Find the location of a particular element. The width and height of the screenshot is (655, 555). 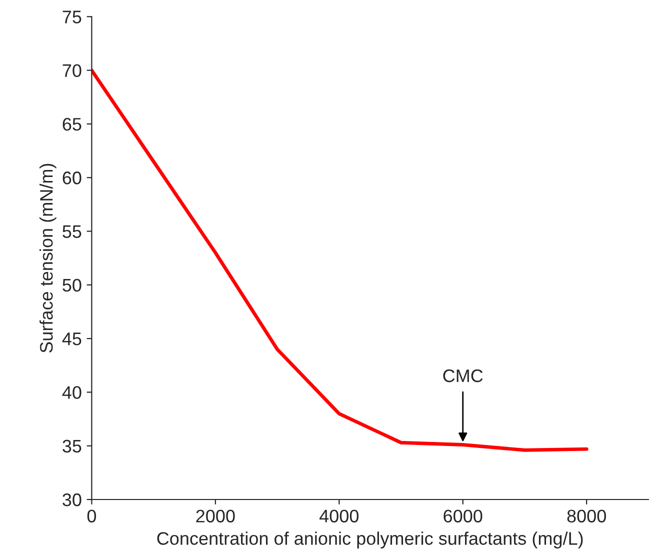

y-tick-label: 30 is located at coordinates (72, 499).